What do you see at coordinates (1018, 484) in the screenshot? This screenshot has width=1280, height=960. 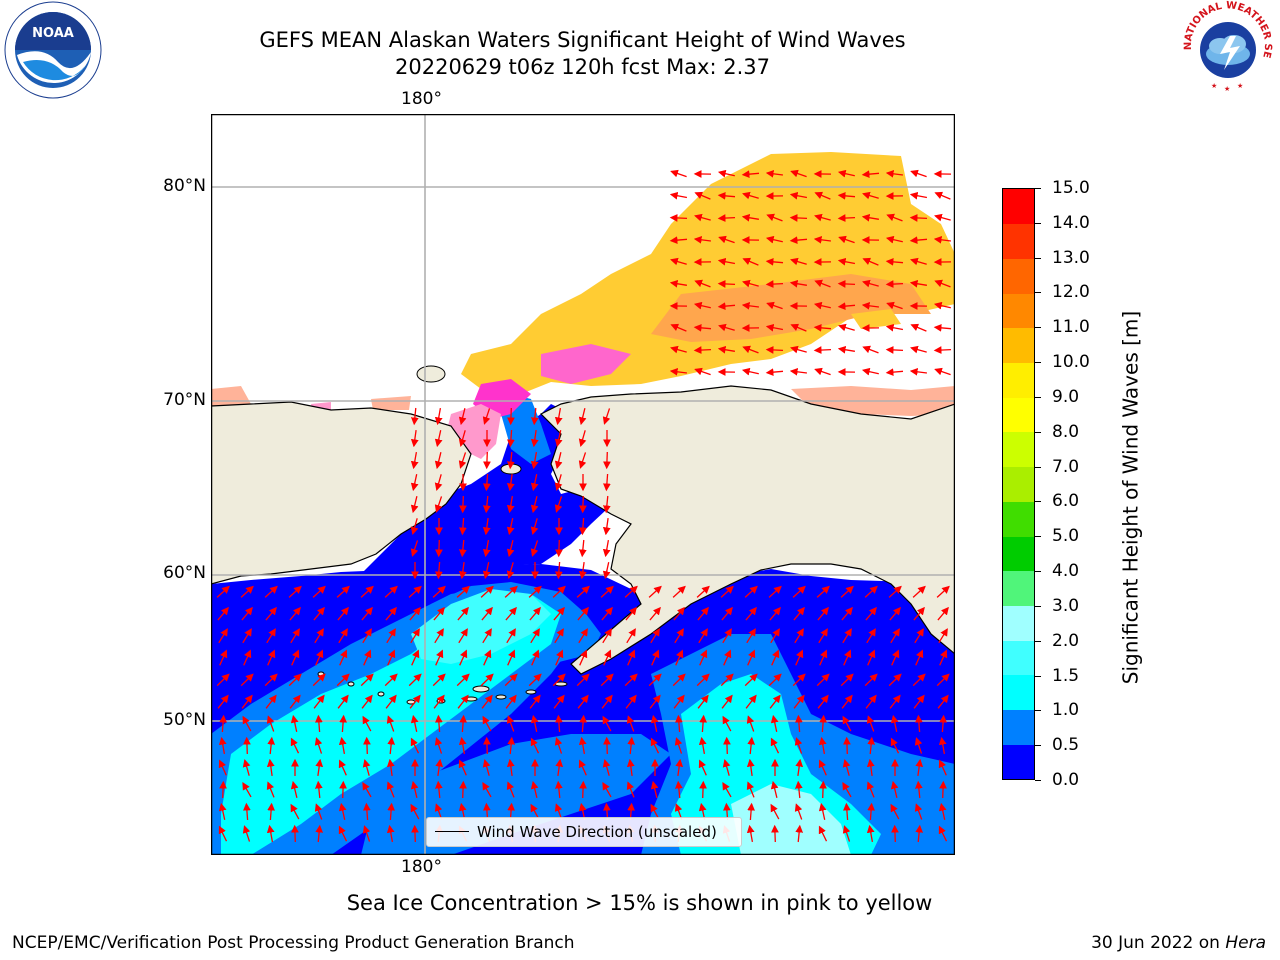 I see `colorbar` at bounding box center [1018, 484].